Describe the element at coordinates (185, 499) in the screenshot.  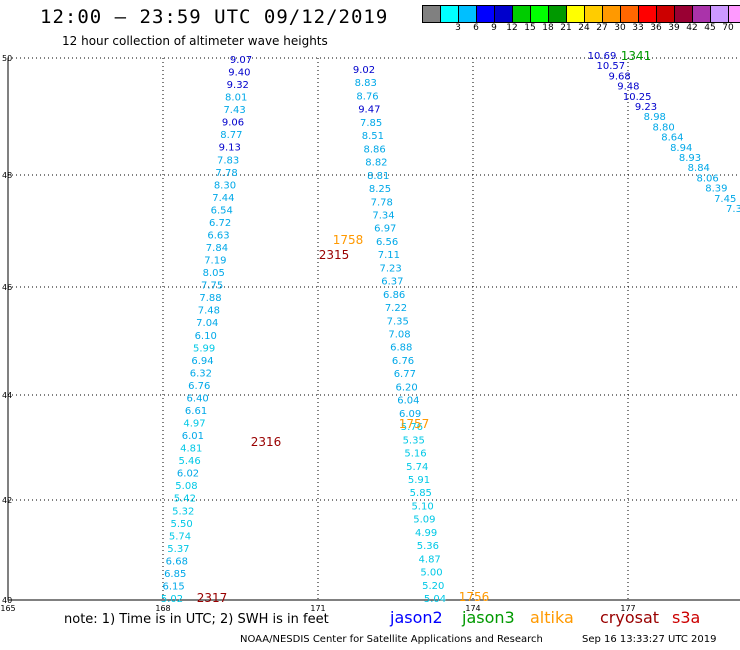
I see `track1-wave-height: 5.42` at that location.